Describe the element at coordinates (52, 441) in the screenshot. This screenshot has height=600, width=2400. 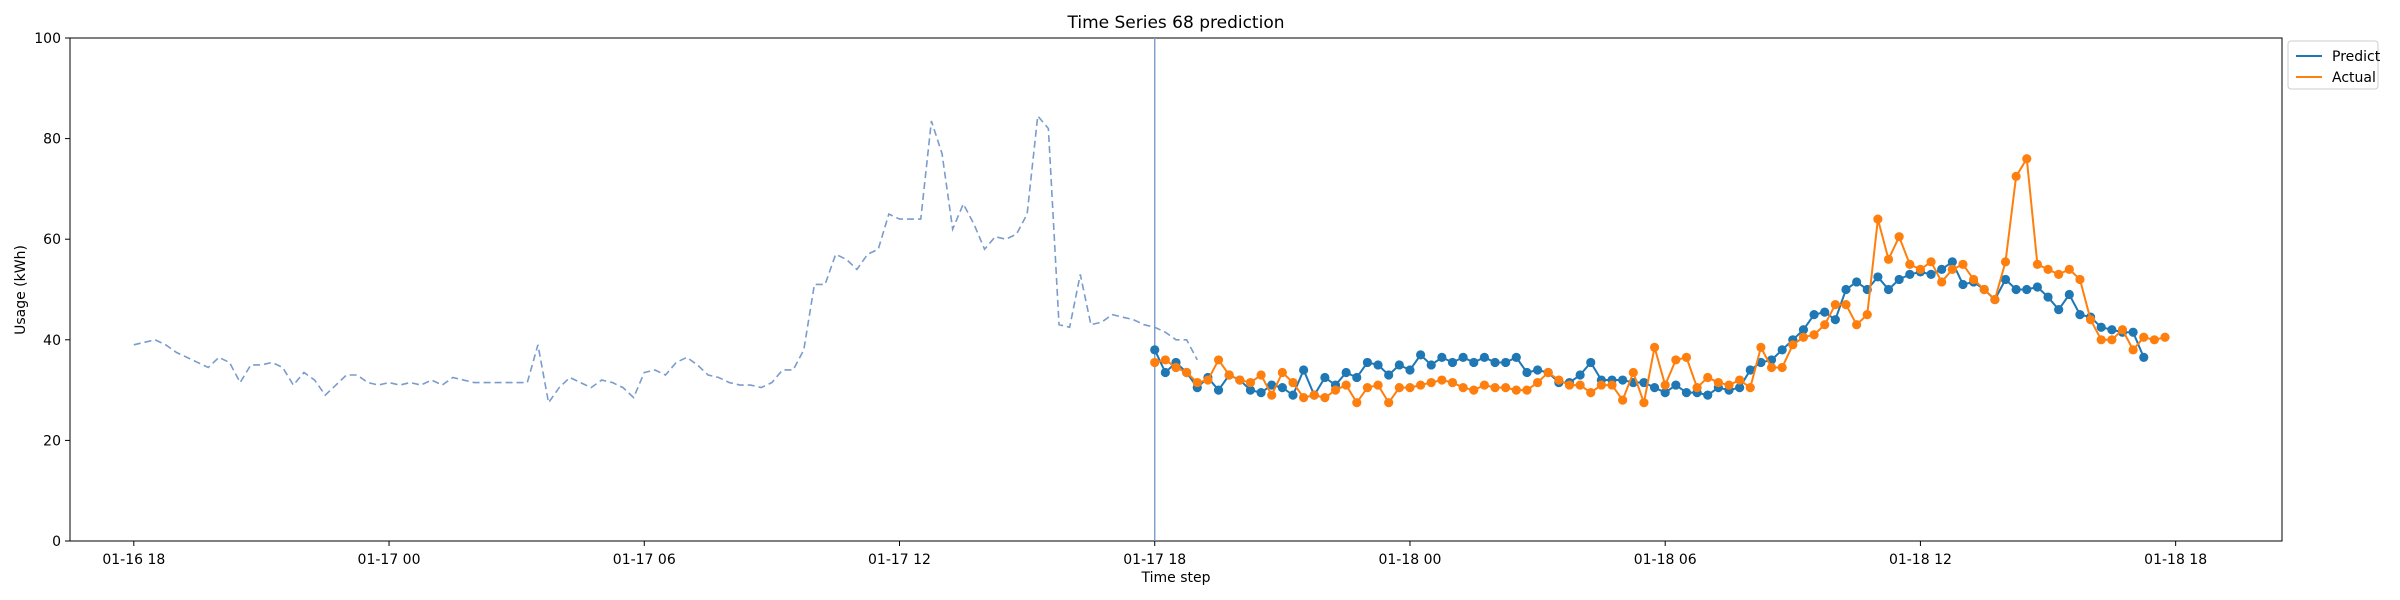
I see `y-tick-label: 20` at that location.